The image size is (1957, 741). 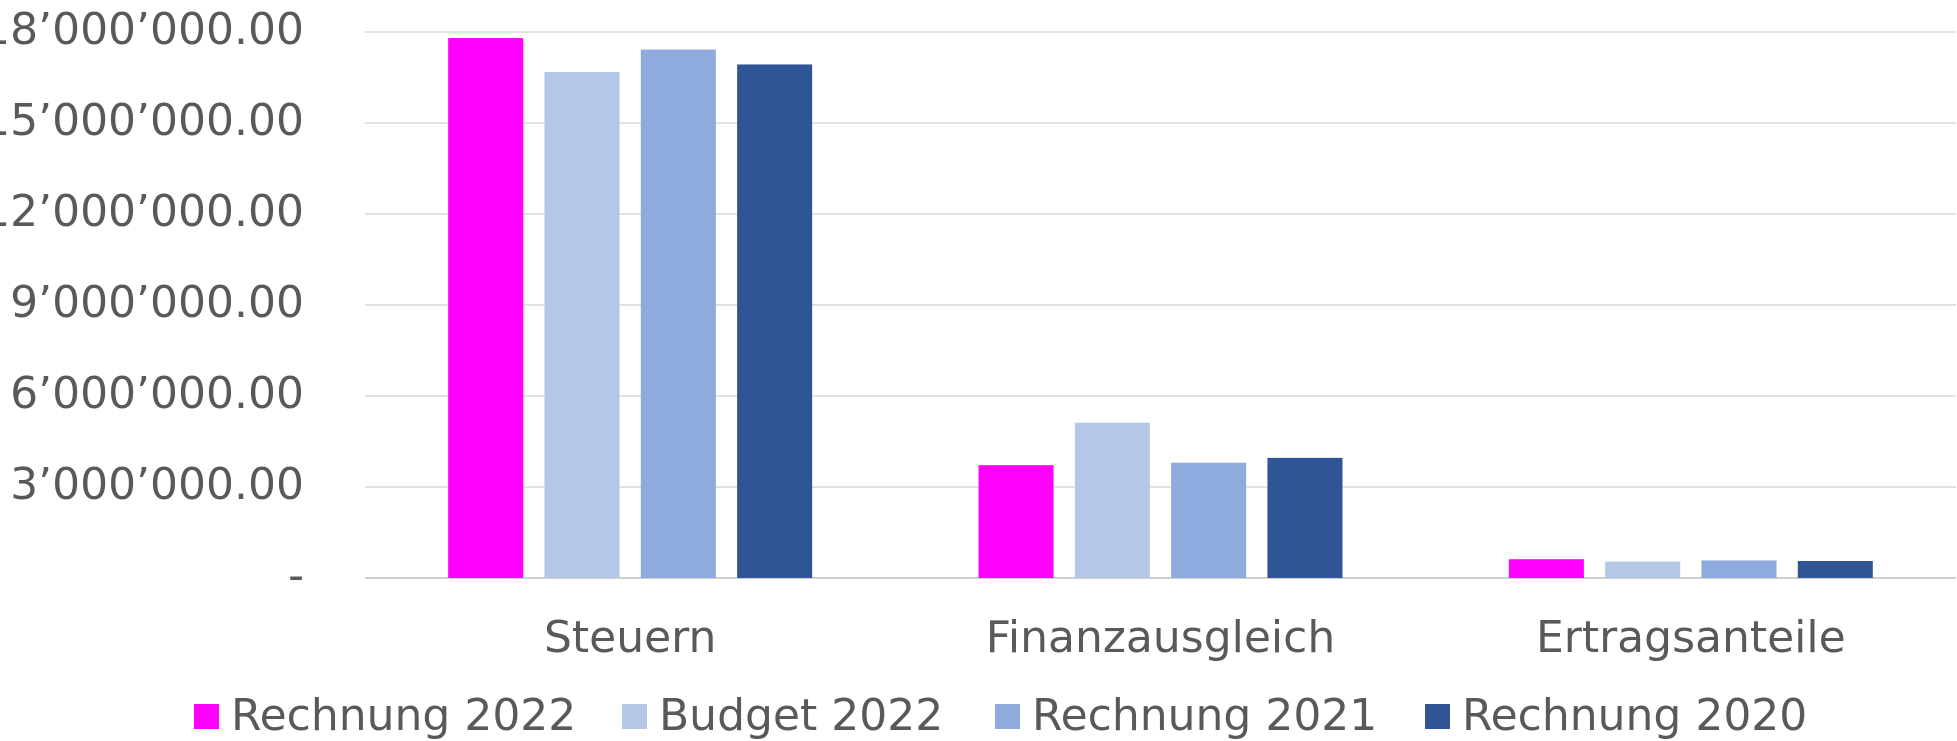 What do you see at coordinates (157, 302) in the screenshot?
I see `y-tick-label: 9’000’000.00` at bounding box center [157, 302].